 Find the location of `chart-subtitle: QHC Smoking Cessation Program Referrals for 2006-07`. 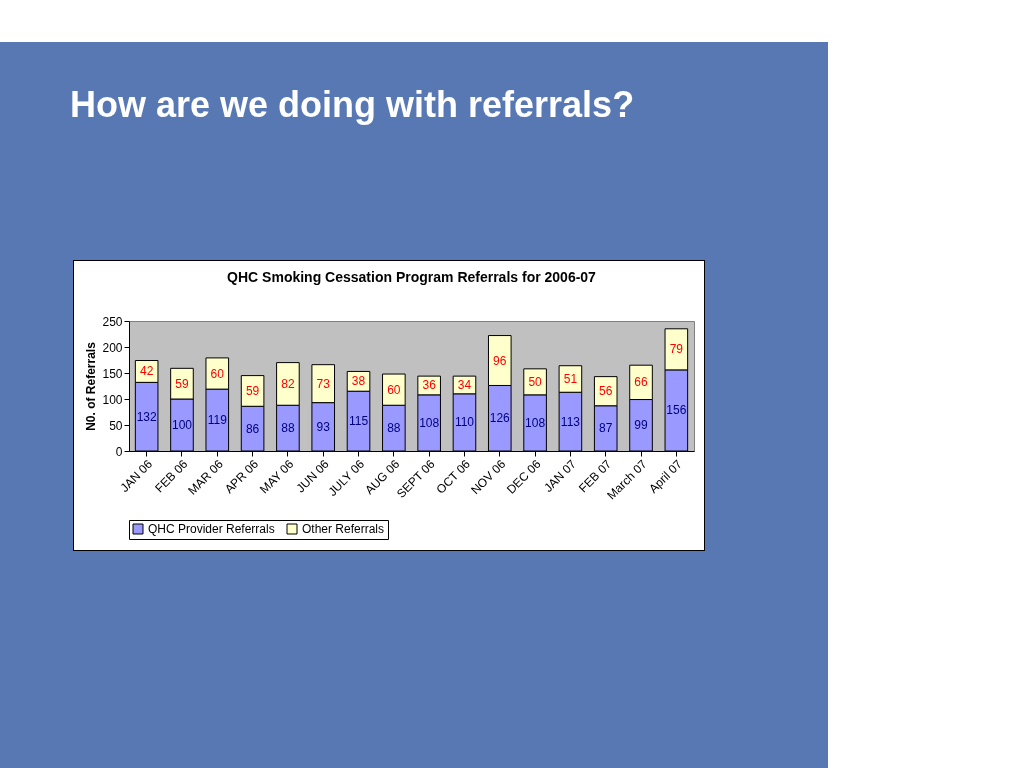

chart-subtitle: QHC Smoking Cessation Program Referrals for 2006-07 is located at coordinates (412, 277).